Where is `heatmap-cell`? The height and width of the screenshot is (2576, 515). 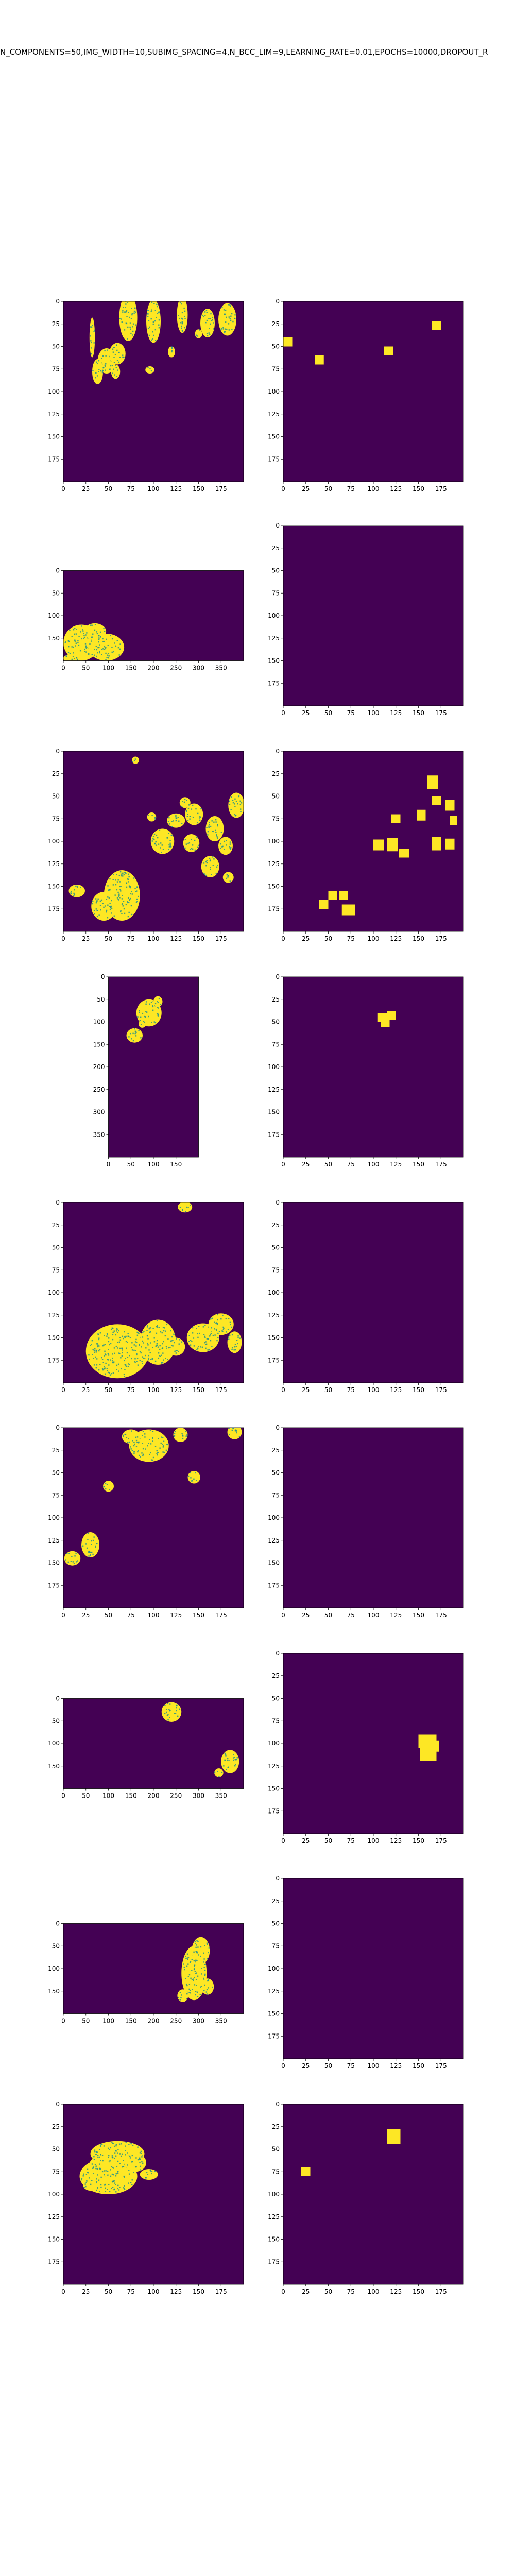 heatmap-cell is located at coordinates (392, 845).